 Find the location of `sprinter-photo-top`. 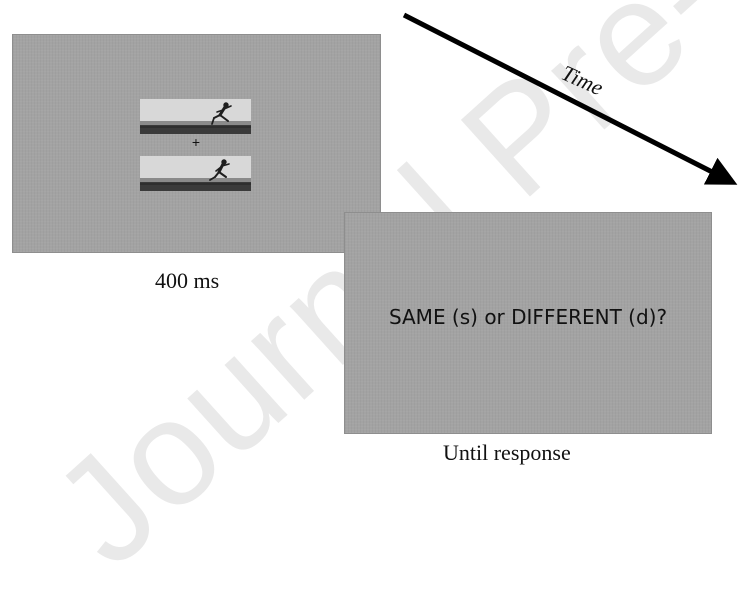

sprinter-photo-top is located at coordinates (195, 116).